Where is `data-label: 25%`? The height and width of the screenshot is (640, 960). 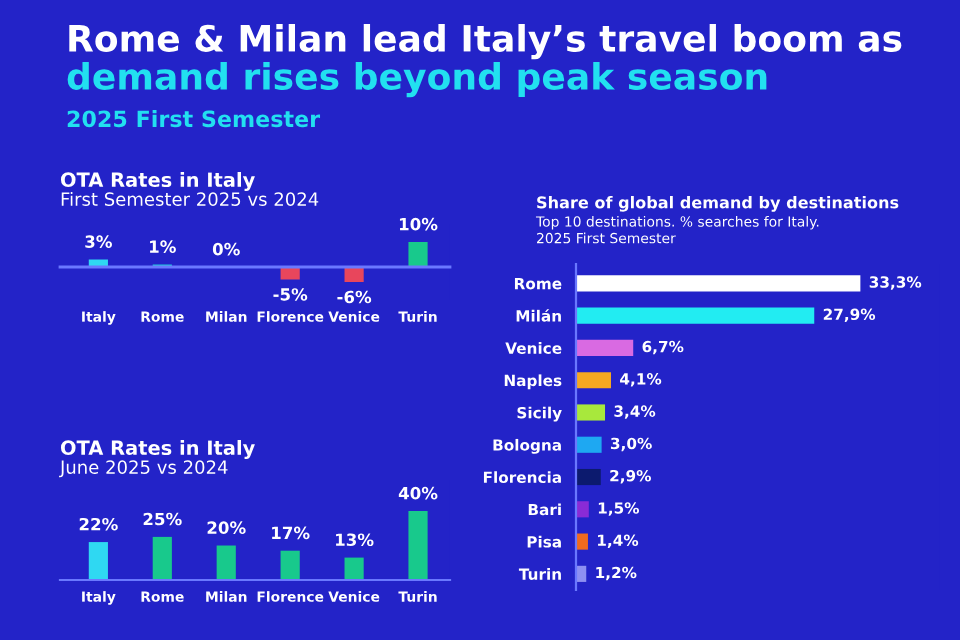 data-label: 25% is located at coordinates (162, 519).